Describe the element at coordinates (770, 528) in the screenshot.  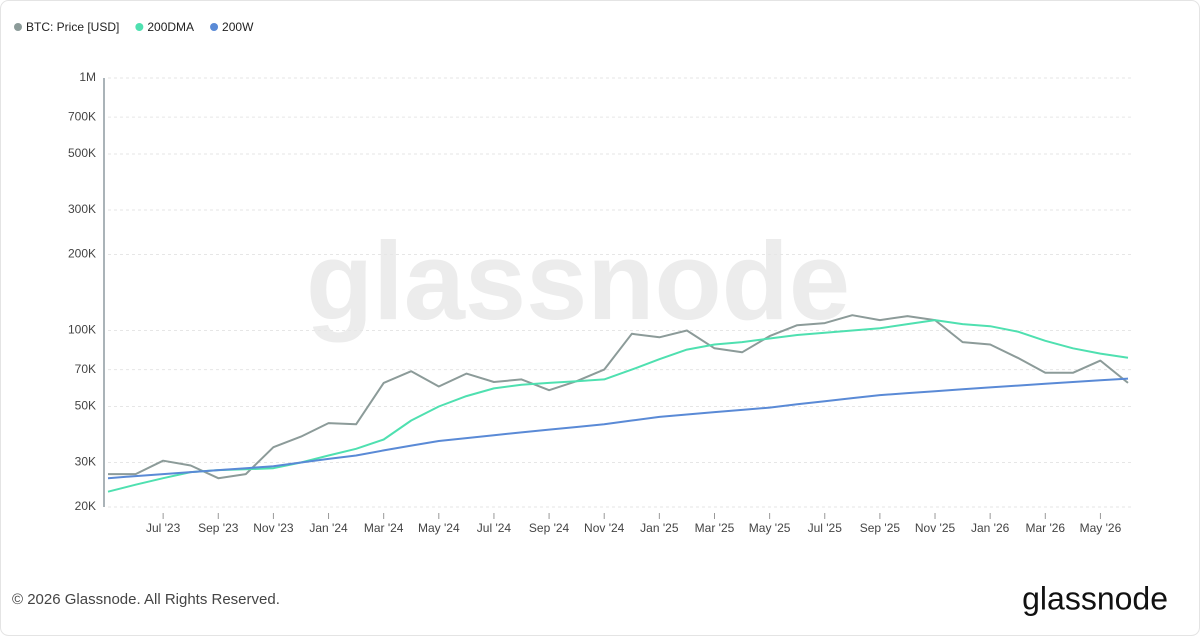
I see `x-tick-label: May '25` at that location.